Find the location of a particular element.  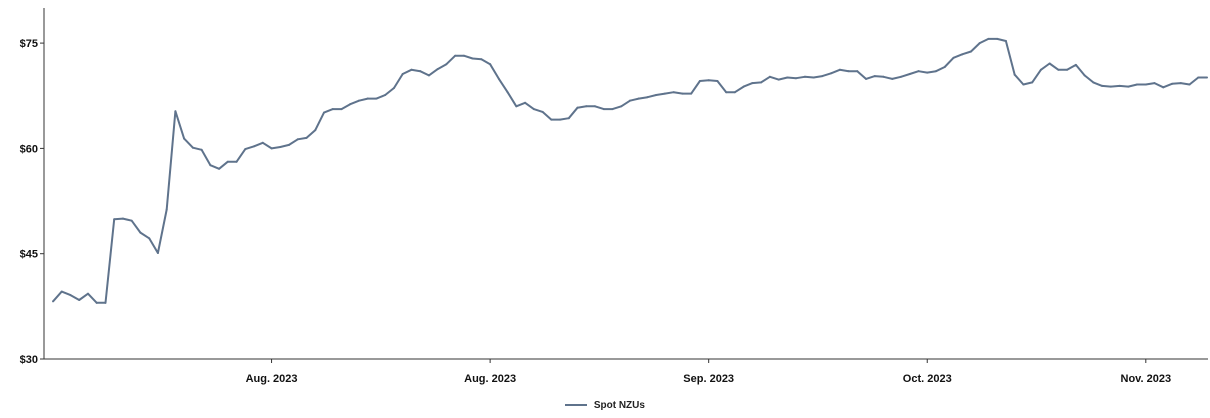

legend-swatch-spot-nzus is located at coordinates (576, 405).